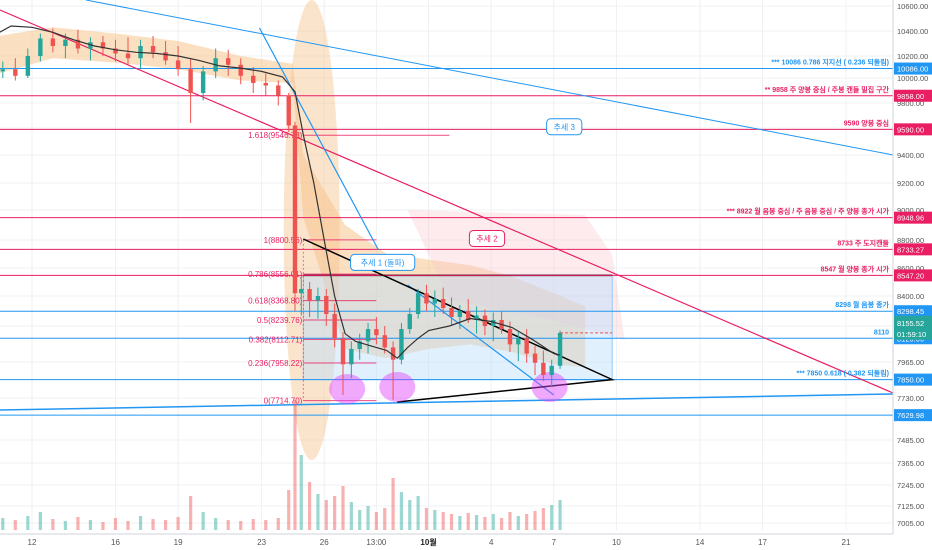 This screenshot has width=932, height=550. Describe the element at coordinates (912, 31) in the screenshot. I see `price-axis-tick-label: 10400.00` at that location.